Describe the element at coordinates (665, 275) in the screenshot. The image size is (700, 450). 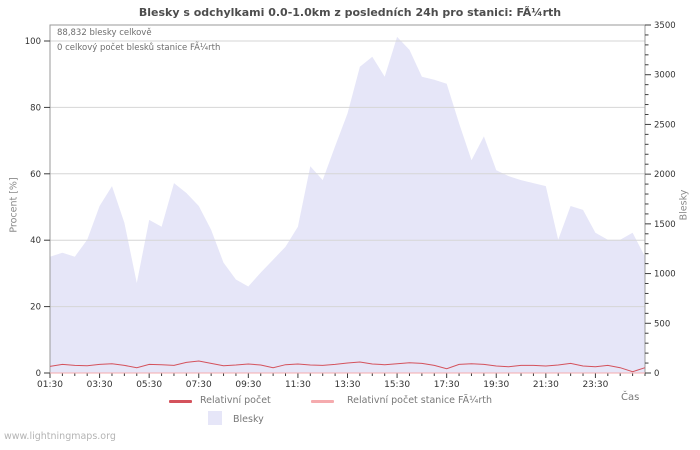
I see `svg-text: 1000` at that location.